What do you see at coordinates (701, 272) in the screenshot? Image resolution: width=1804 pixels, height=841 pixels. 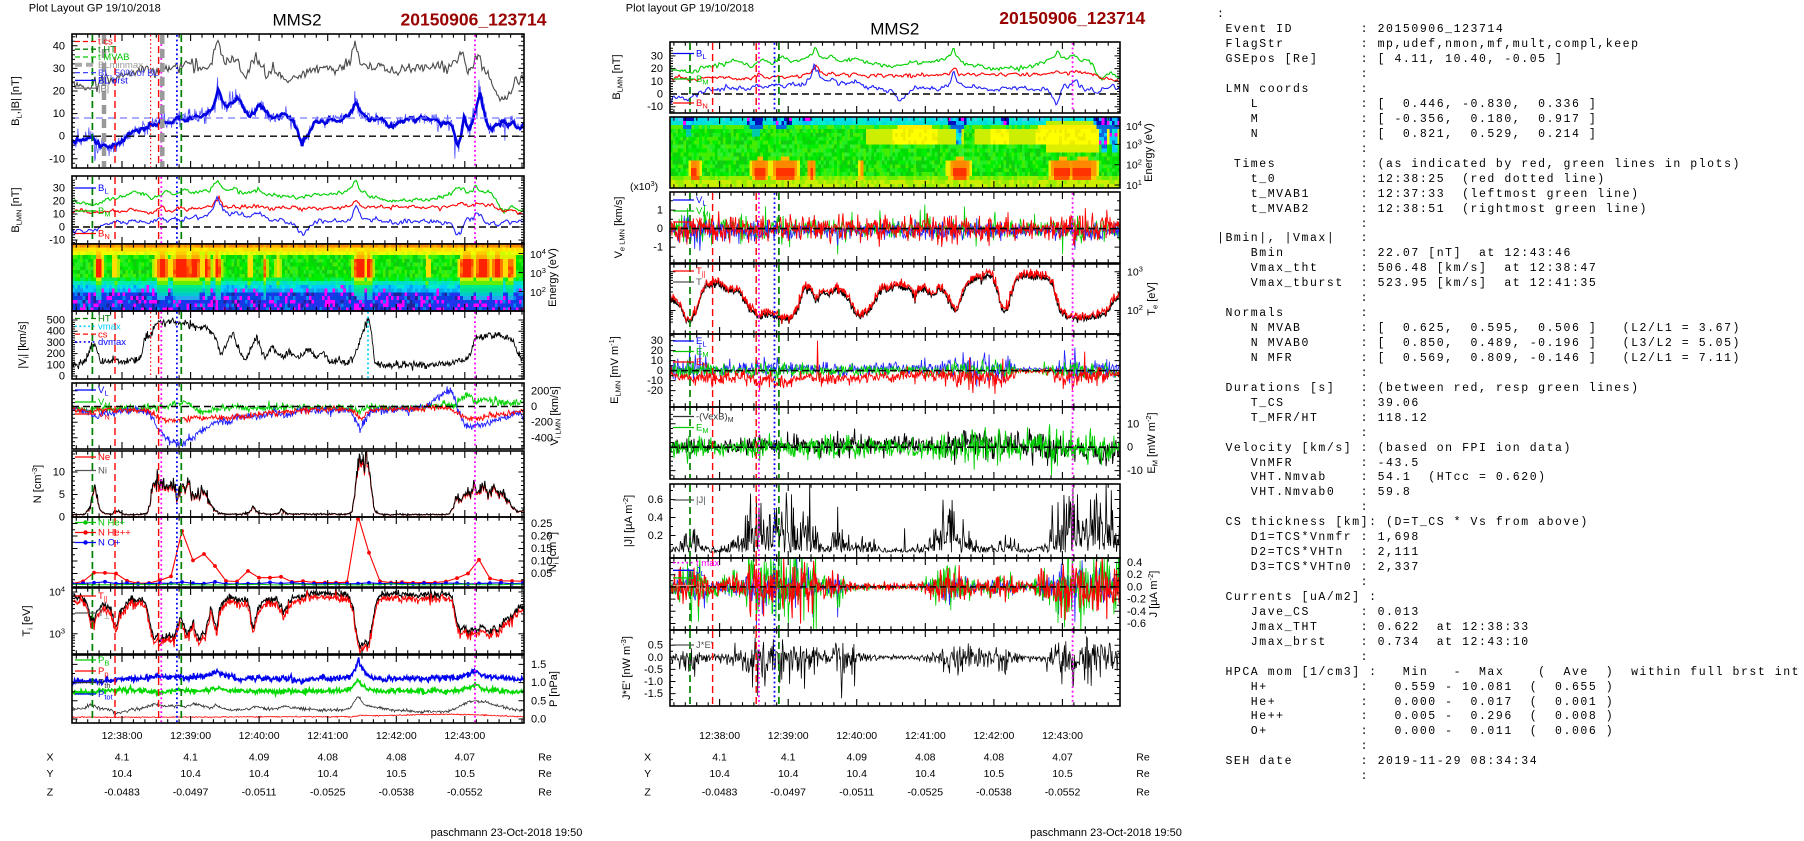 I see `svg-text: T||` at bounding box center [701, 272].